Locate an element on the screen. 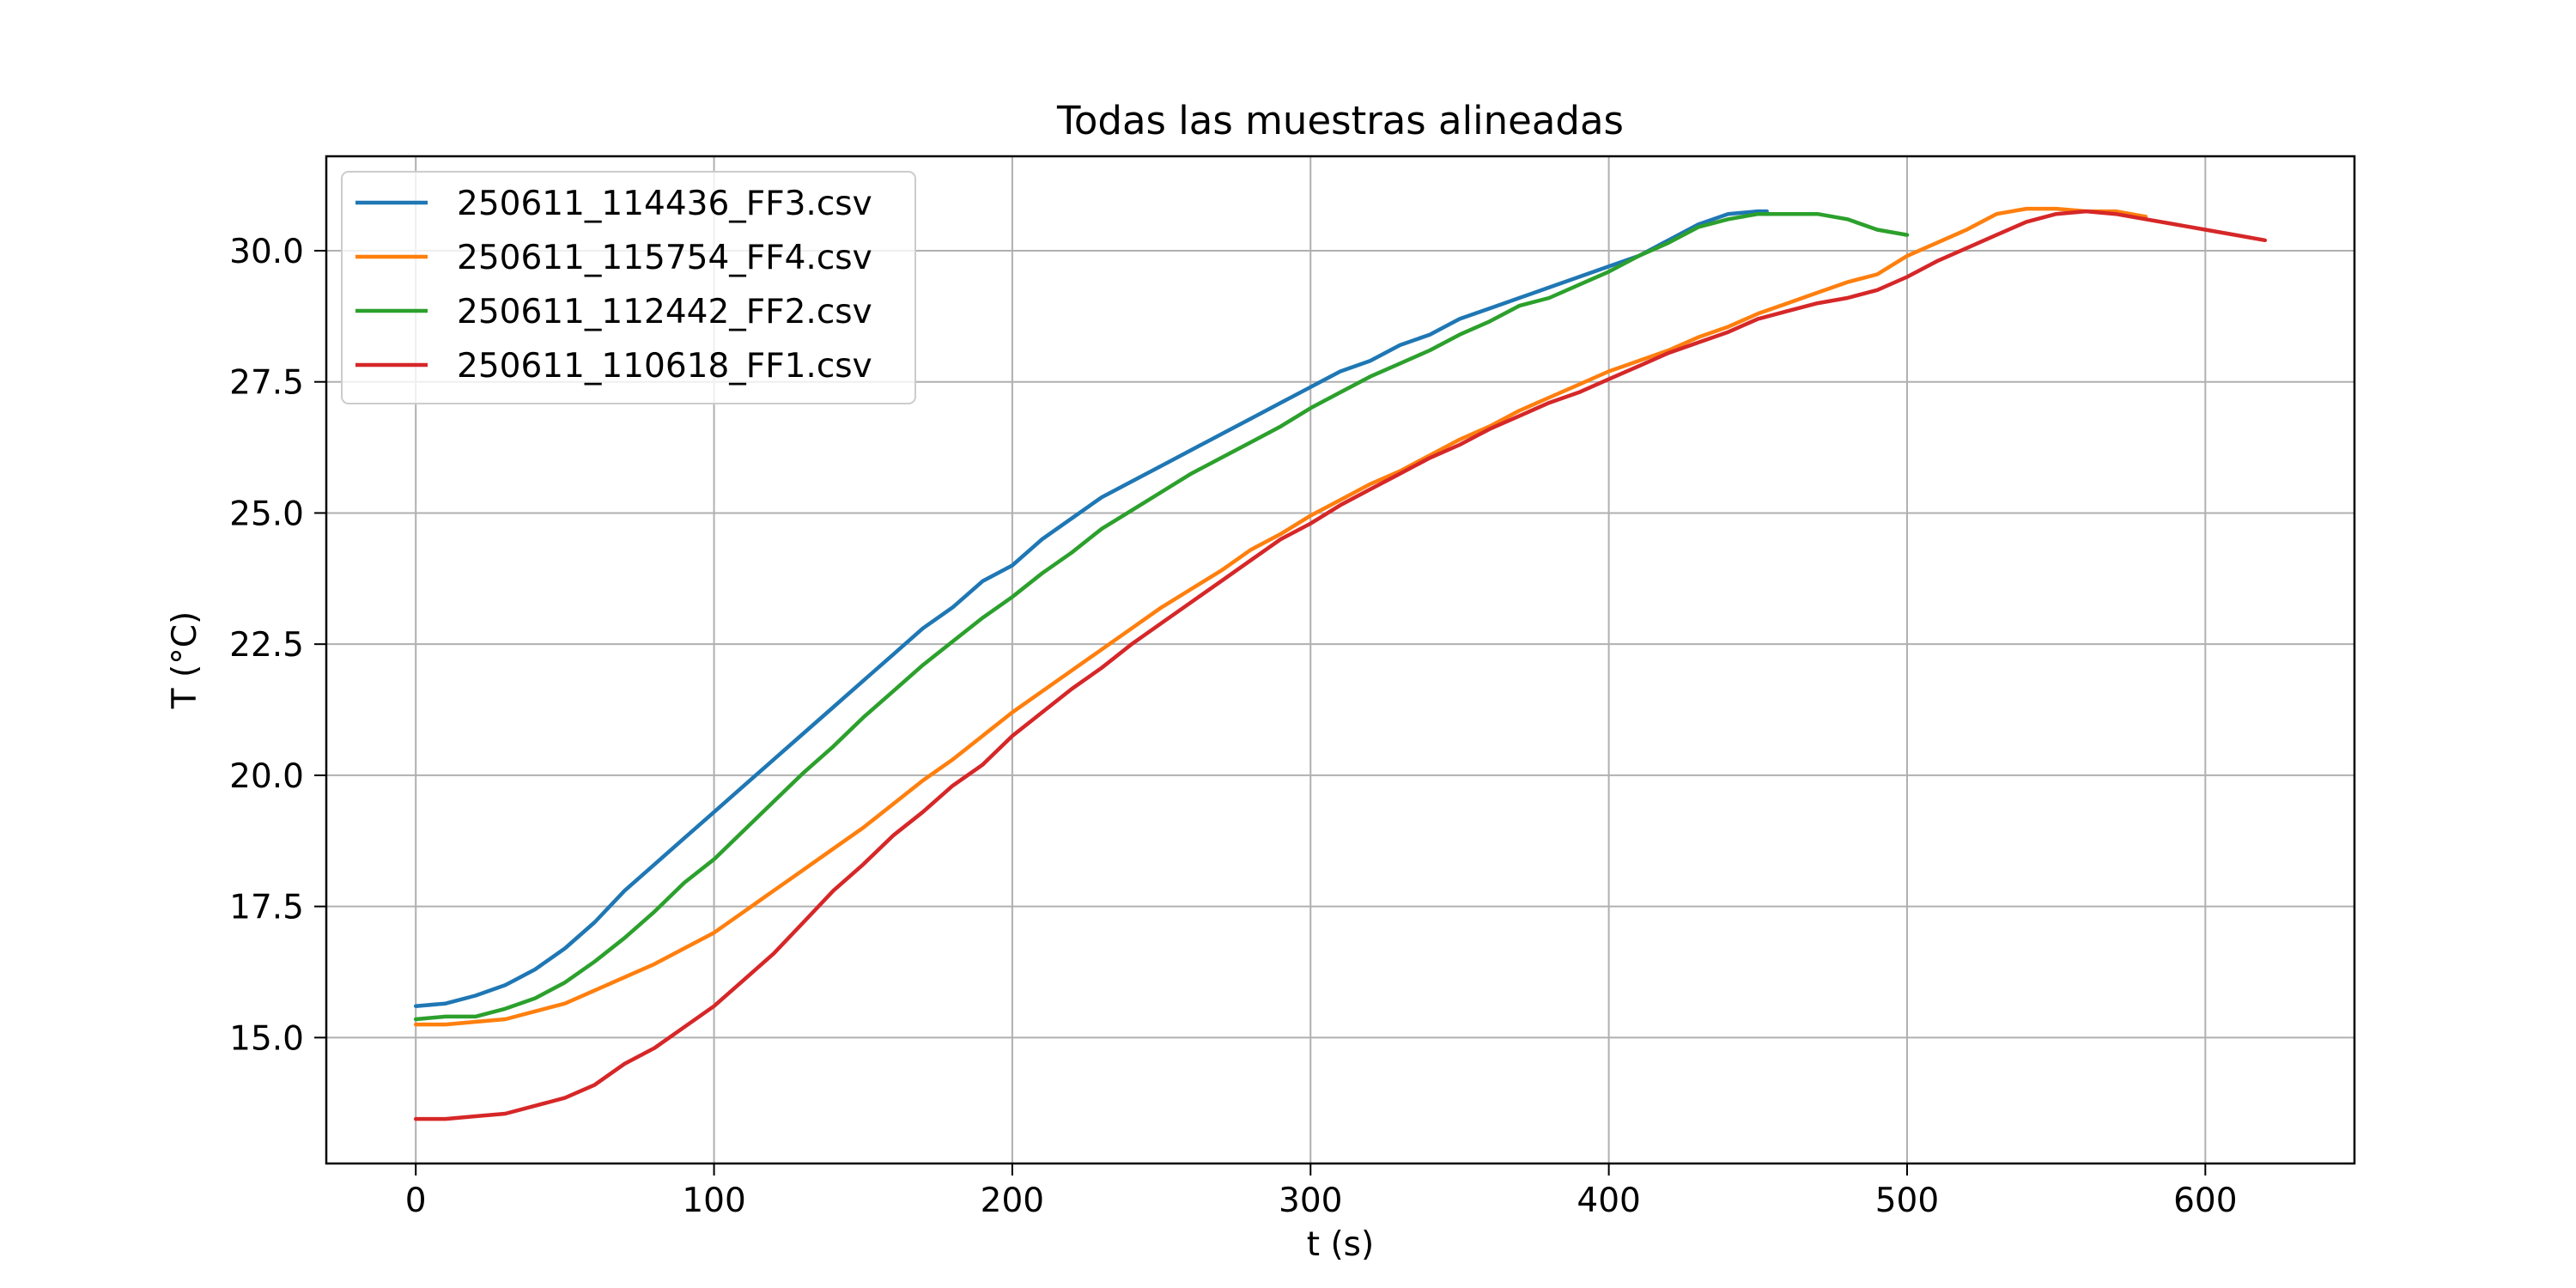 The width and height of the screenshot is (2576, 1288). y-tick-label: 15.0 is located at coordinates (266, 1038).